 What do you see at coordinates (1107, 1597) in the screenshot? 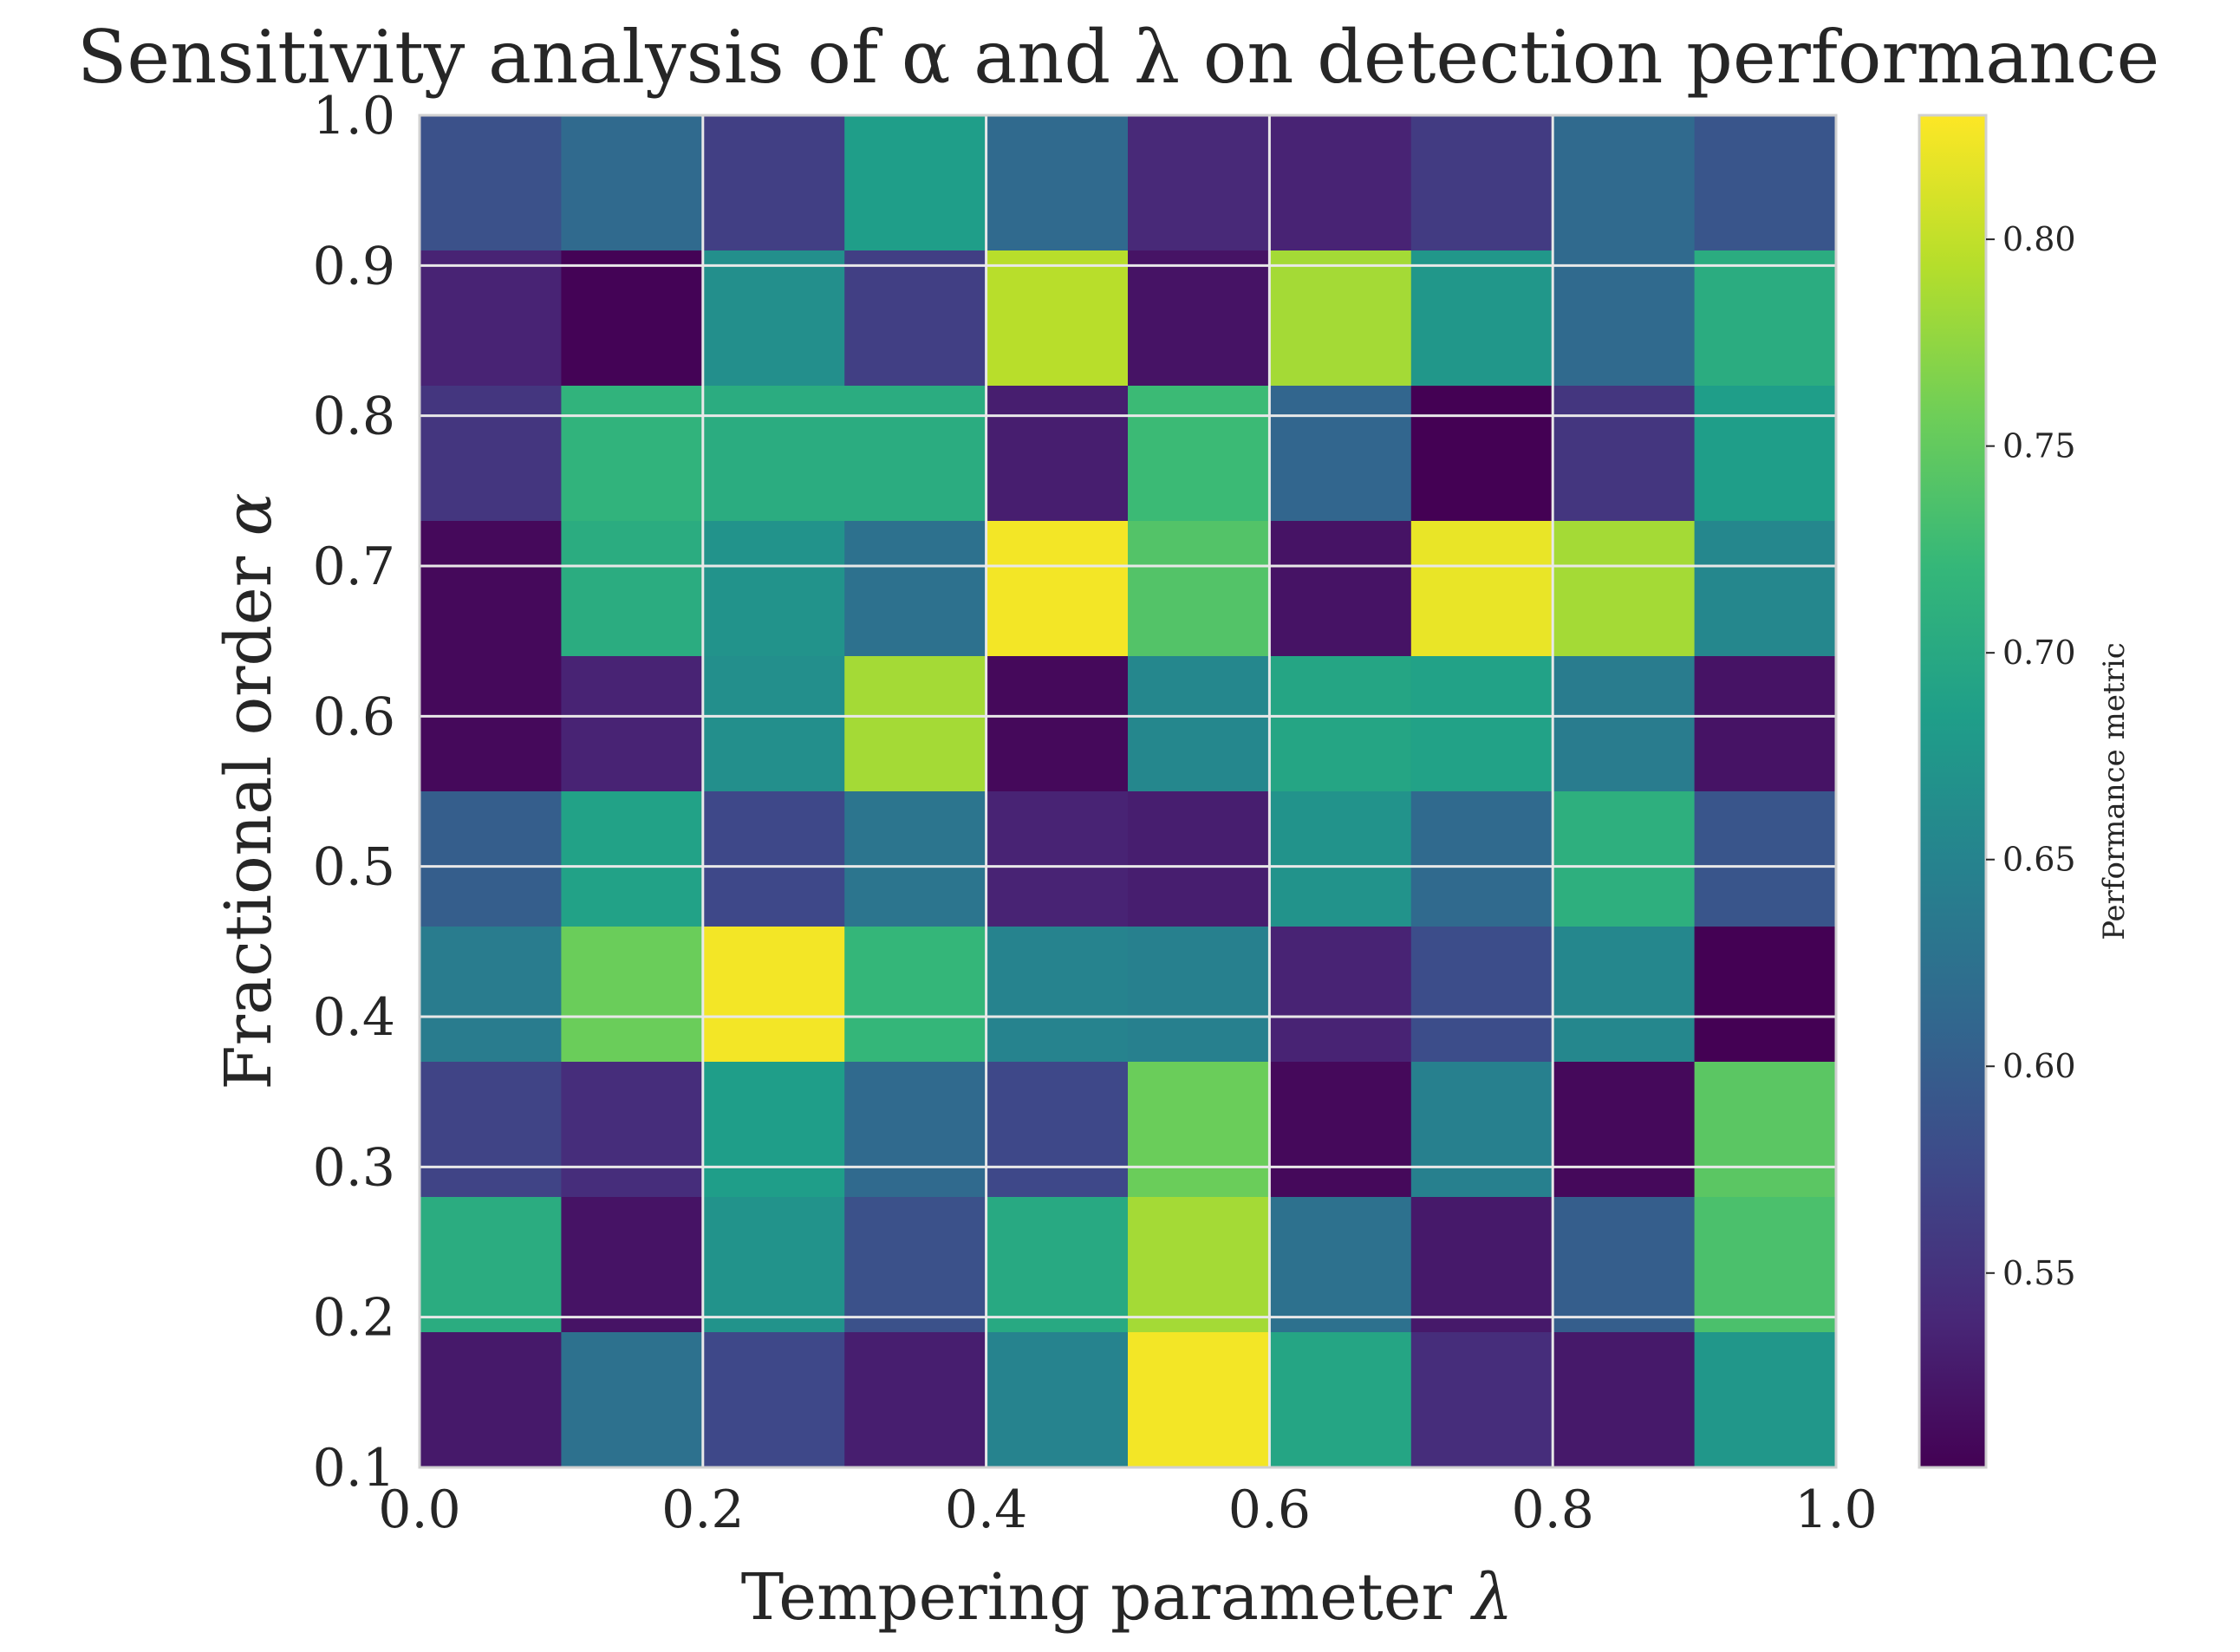
I see `x-axis-label-text: Tempering parameter` at bounding box center [1107, 1597].